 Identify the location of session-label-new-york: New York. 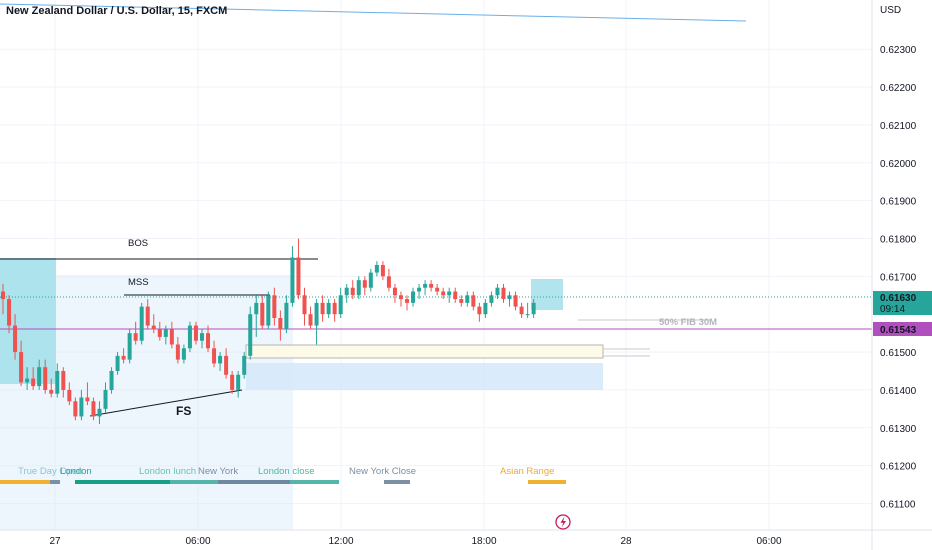
(218, 471).